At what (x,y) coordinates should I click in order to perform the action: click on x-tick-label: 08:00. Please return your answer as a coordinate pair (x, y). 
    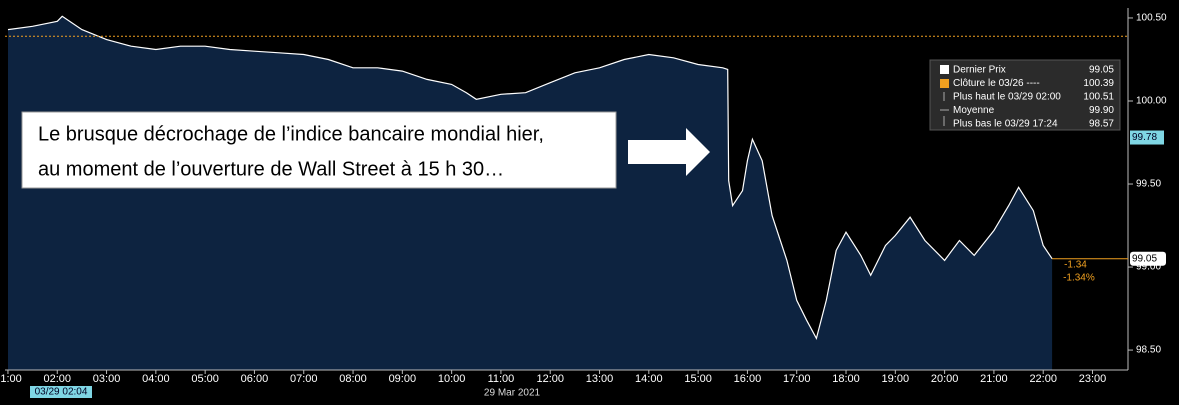
    Looking at the image, I should click on (353, 379).